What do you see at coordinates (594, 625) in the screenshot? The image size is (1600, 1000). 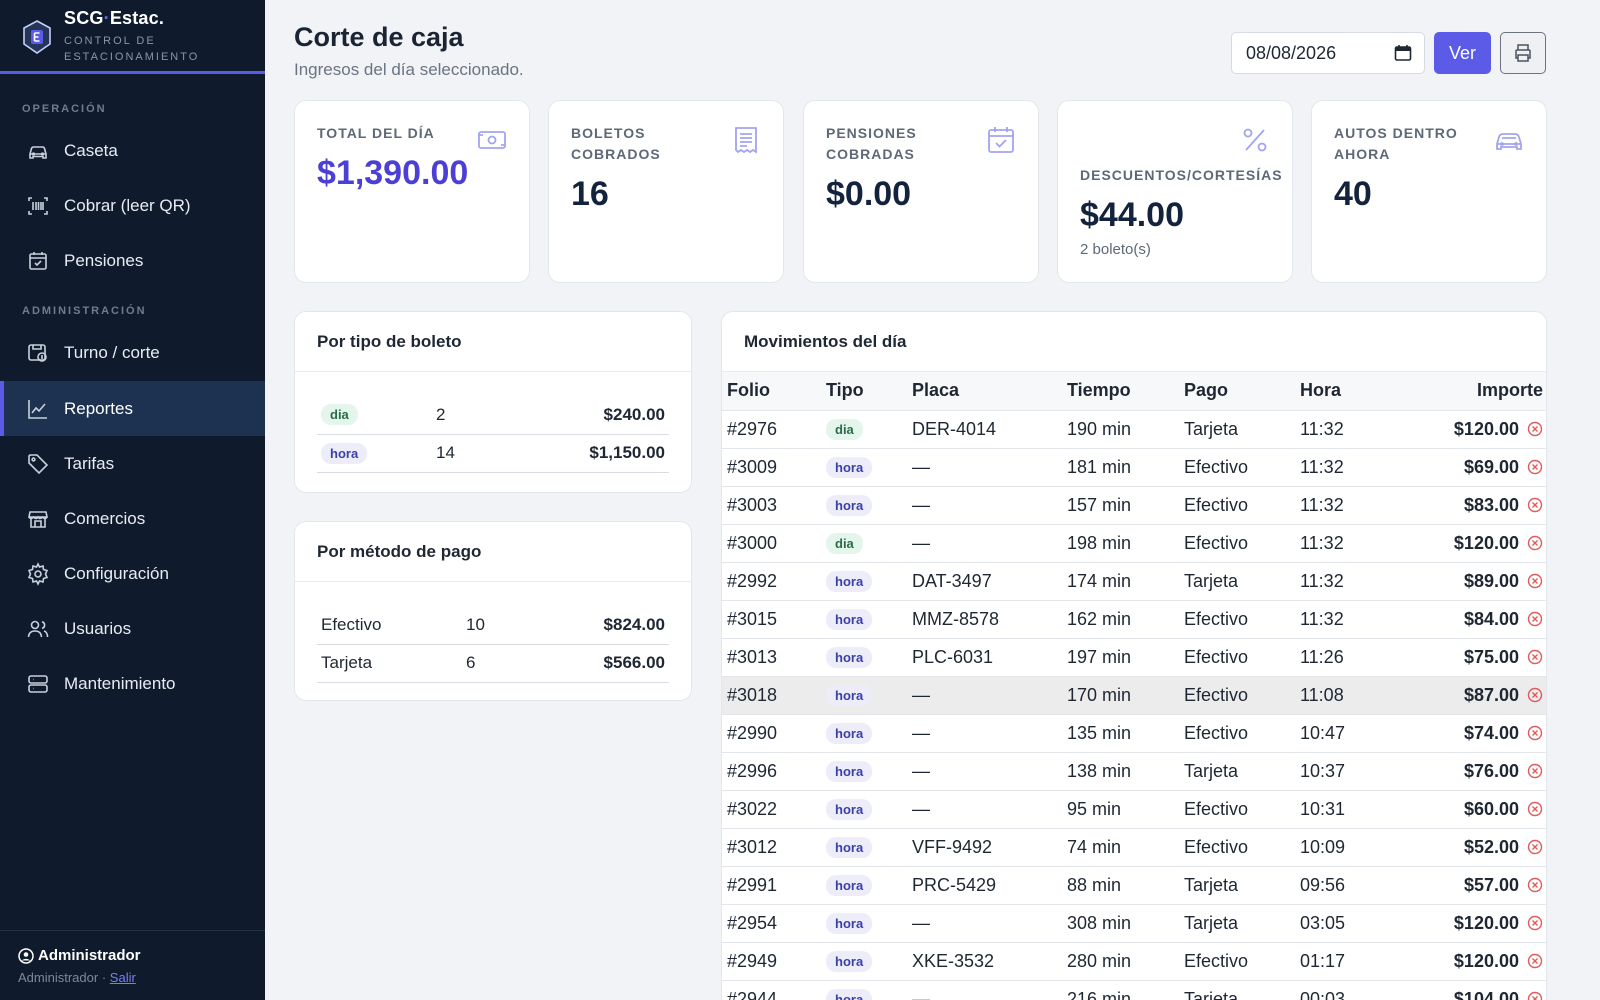 I see `amount-cell: $824.00` at bounding box center [594, 625].